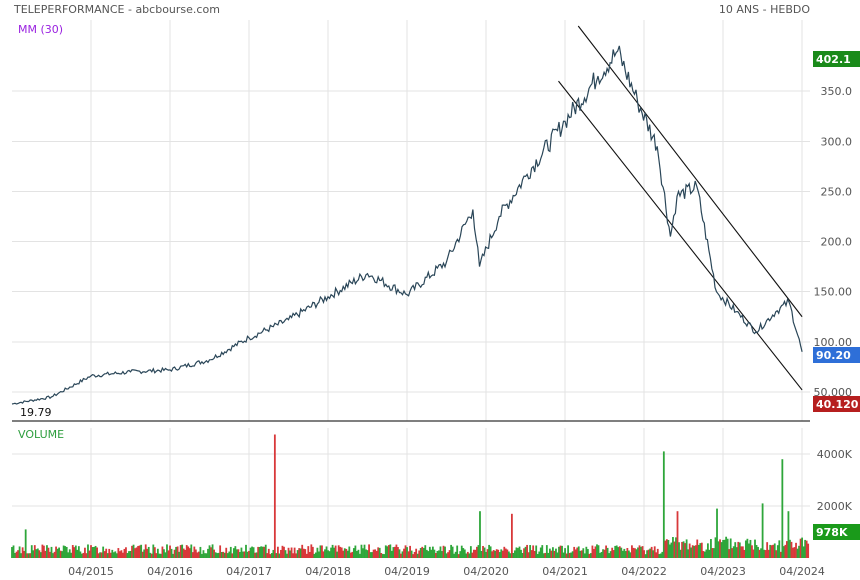 The image size is (860, 580). Describe the element at coordinates (835, 480) in the screenshot. I see `volume-y-axis: 2000K 4000K` at that location.